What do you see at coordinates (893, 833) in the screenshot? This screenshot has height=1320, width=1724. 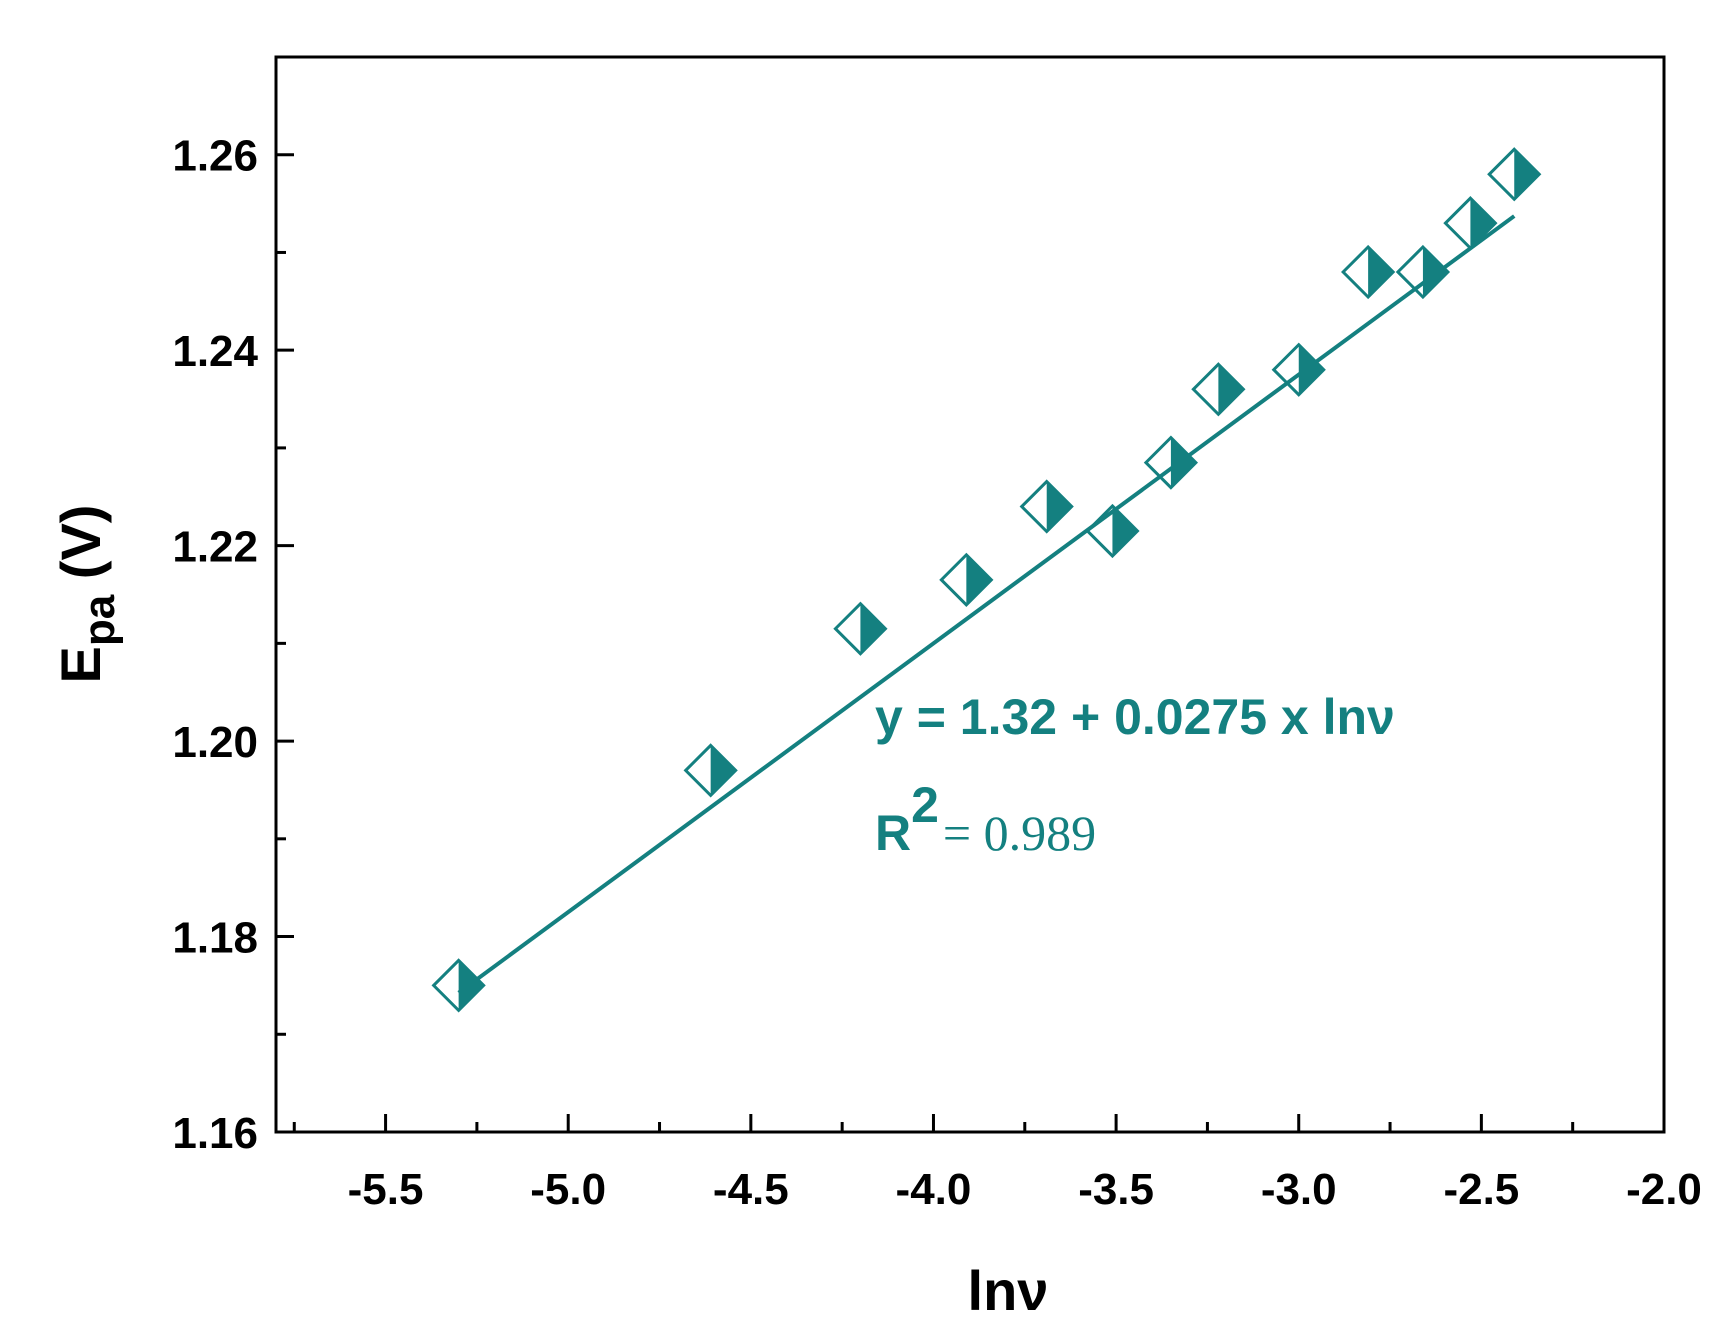 I see `r2-letter: R` at bounding box center [893, 833].